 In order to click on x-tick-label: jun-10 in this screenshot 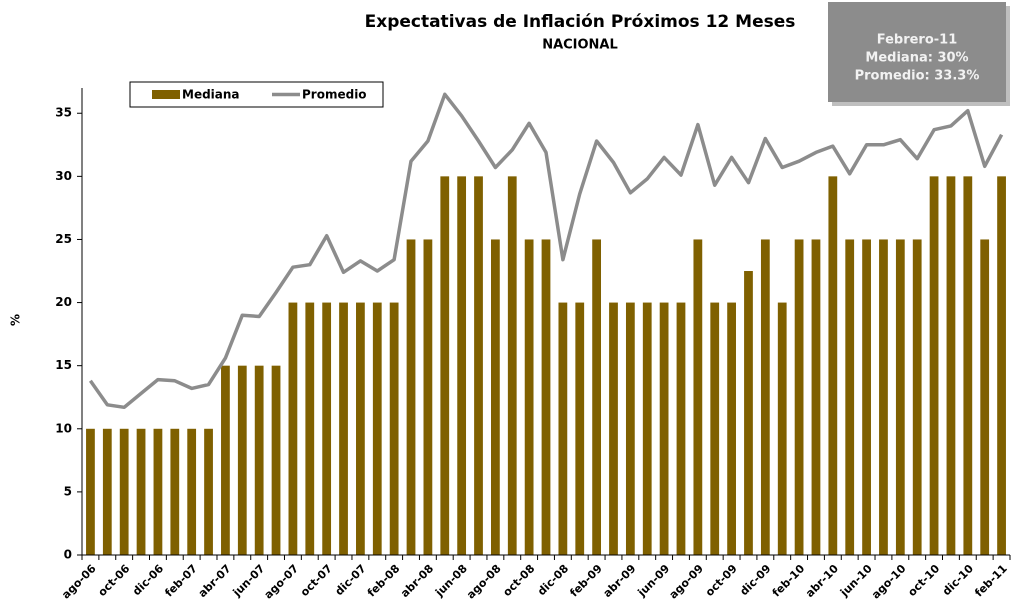, I will do `click(856, 581)`.